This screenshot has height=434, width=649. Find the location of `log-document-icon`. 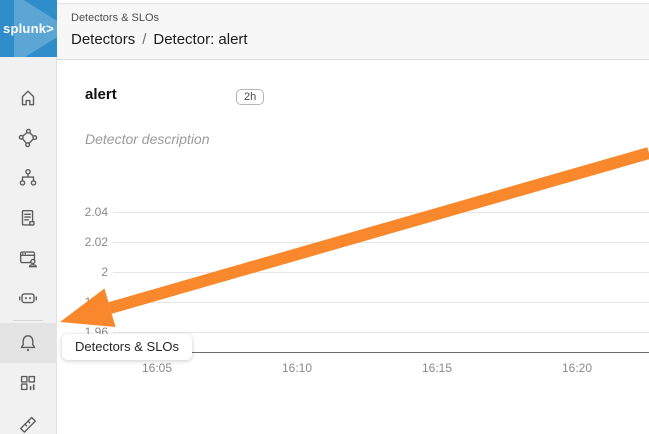

log-document-icon is located at coordinates (28, 218).